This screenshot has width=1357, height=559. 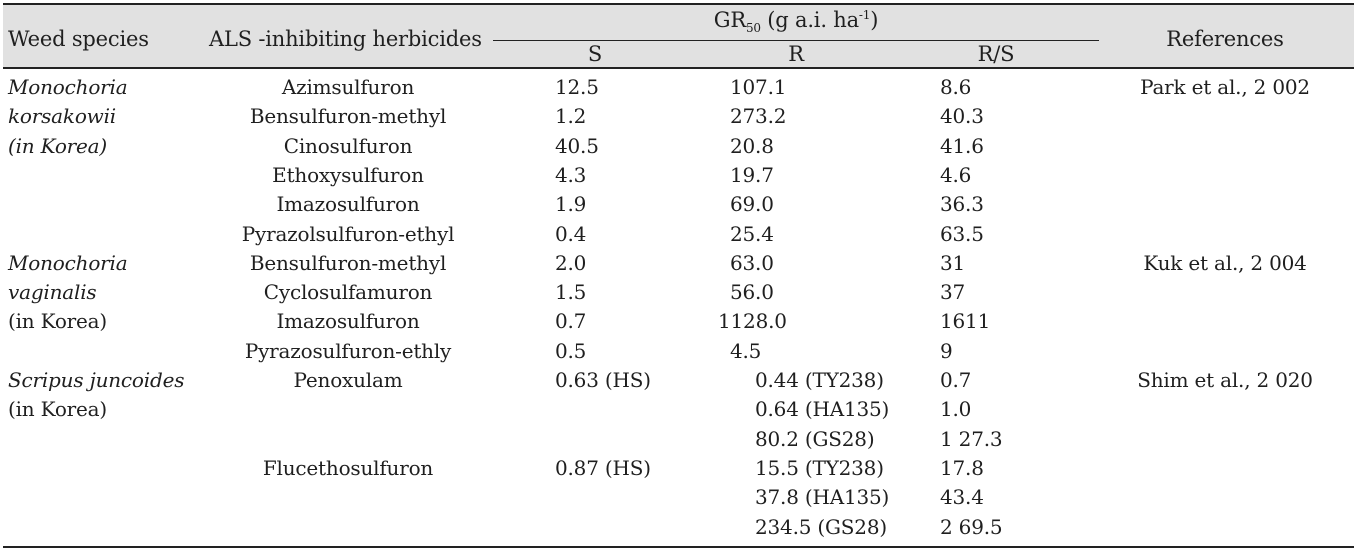 What do you see at coordinates (956, 87) in the screenshot?
I see `value-rs: 8.6` at bounding box center [956, 87].